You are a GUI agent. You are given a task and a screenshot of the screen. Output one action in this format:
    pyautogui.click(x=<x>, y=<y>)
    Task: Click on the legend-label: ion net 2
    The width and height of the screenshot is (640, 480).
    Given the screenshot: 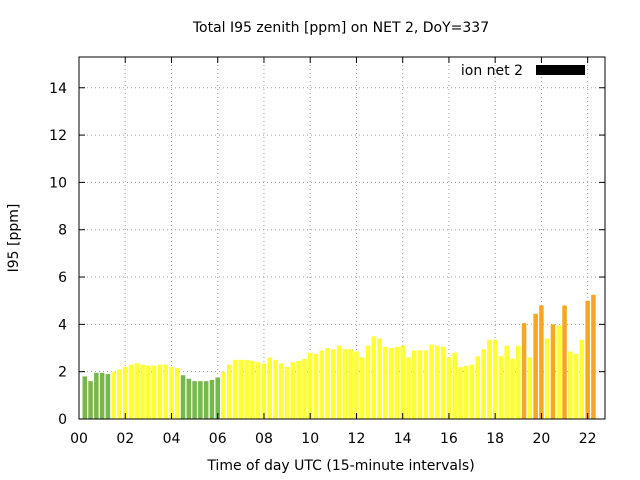 What is the action you would take?
    pyautogui.click(x=492, y=71)
    